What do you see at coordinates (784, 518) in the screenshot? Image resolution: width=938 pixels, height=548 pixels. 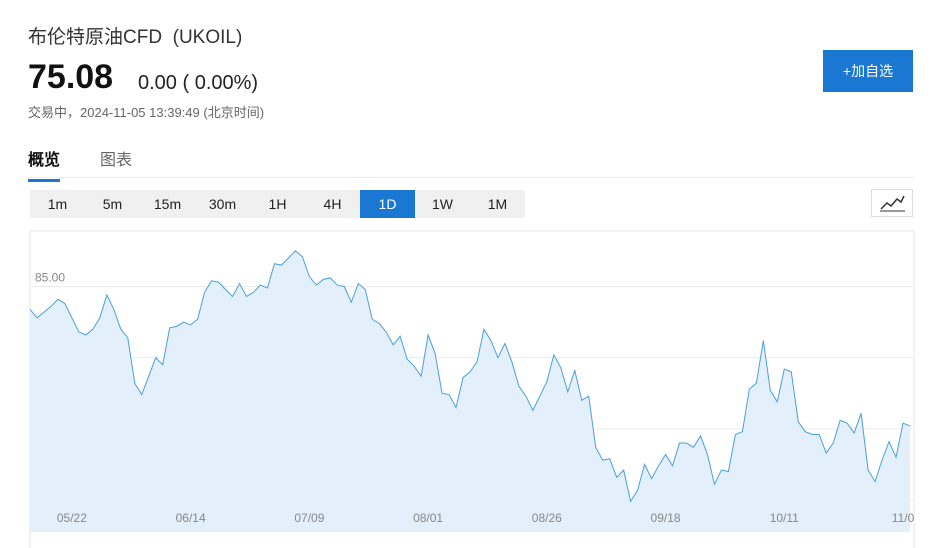 I see `x-tick-label: 10/11` at bounding box center [784, 518].